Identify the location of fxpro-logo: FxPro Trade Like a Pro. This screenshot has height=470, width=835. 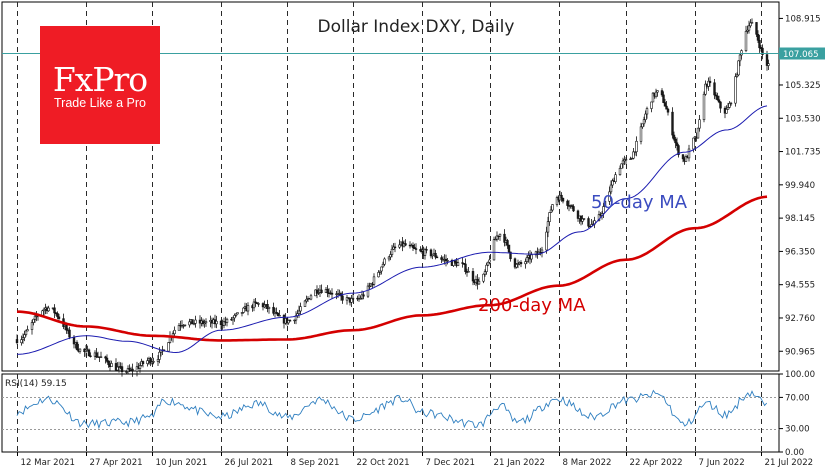
(100, 85).